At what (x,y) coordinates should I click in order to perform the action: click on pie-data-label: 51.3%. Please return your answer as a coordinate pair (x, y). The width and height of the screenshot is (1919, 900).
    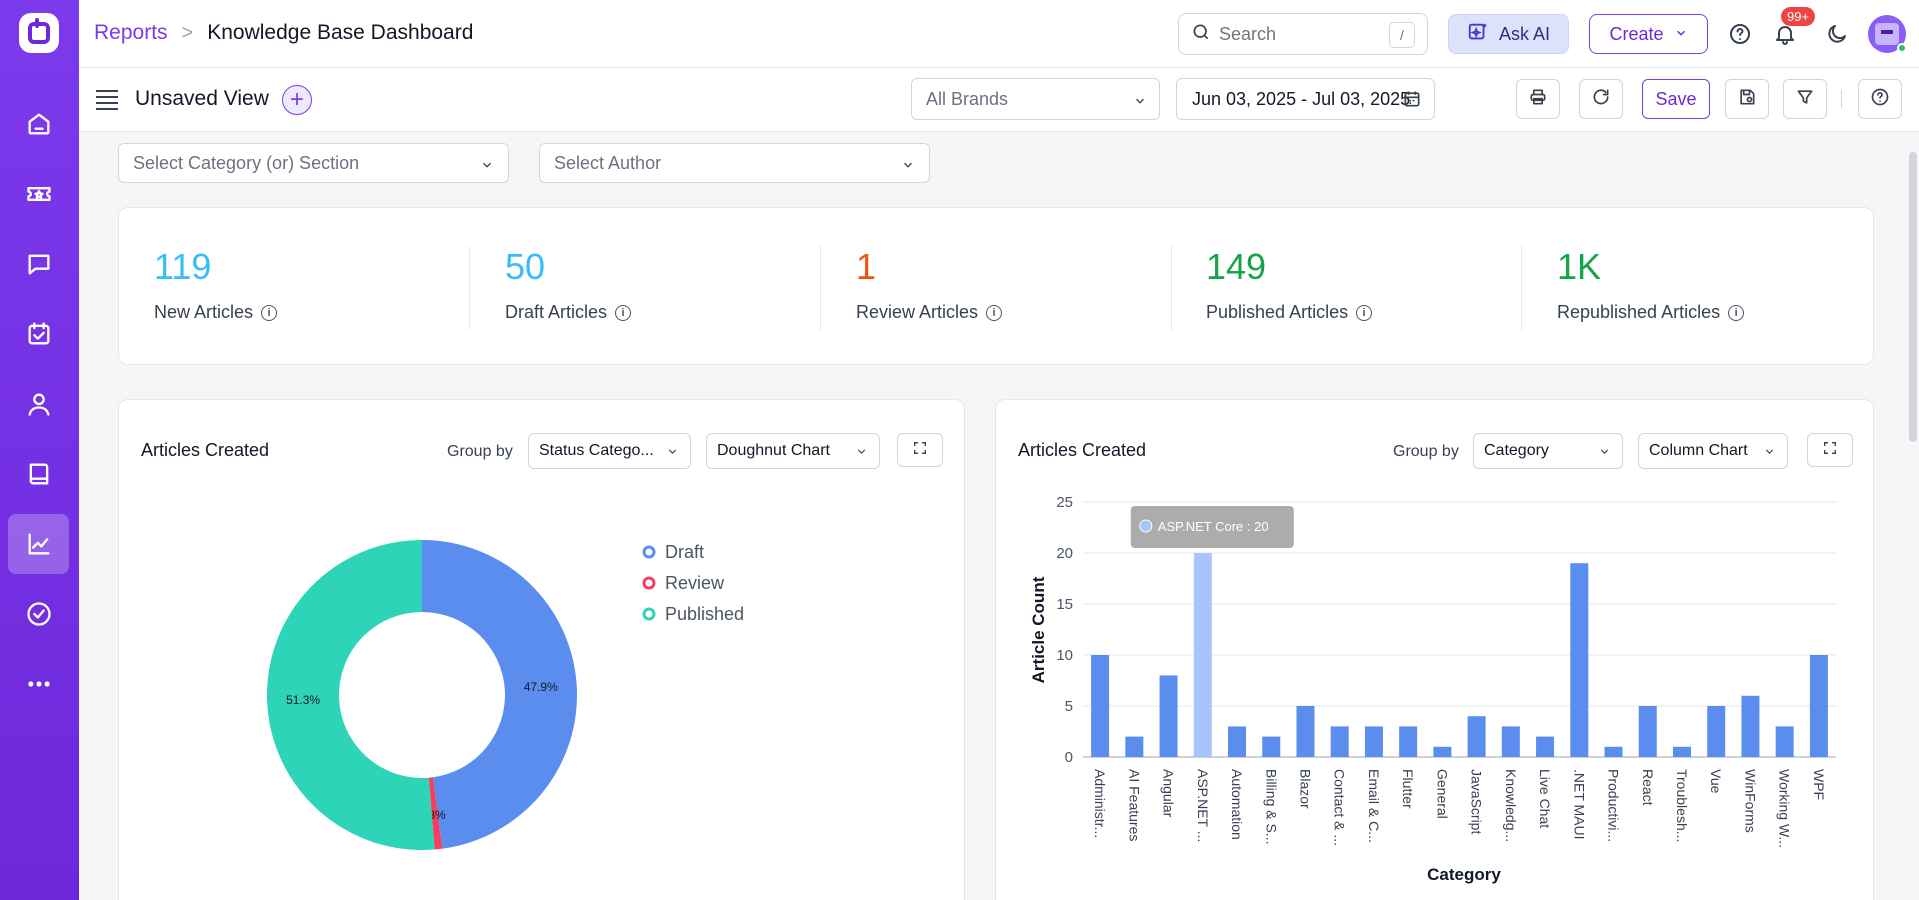
    Looking at the image, I should click on (303, 700).